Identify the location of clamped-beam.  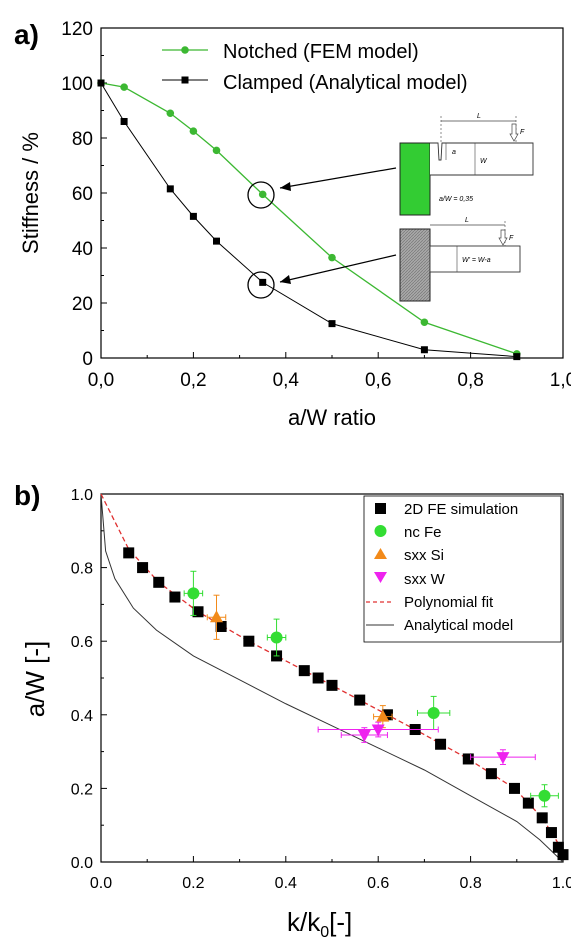
(475, 259).